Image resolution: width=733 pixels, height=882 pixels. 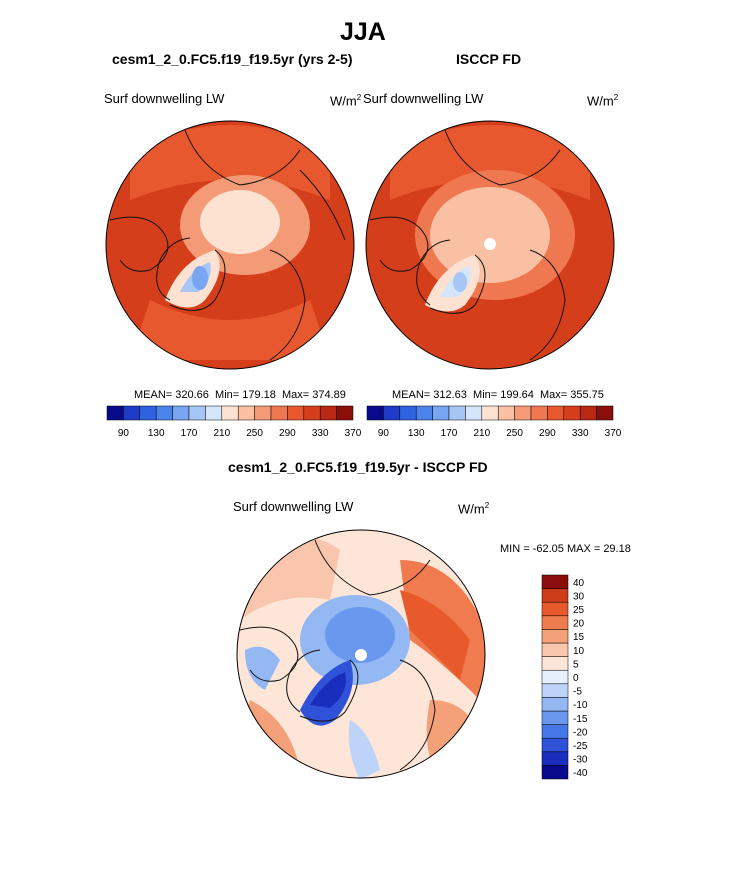 I want to click on obs-stats: MEAN= 312.63 Min= 199.64 Max= 355.75, so click(x=498, y=395).